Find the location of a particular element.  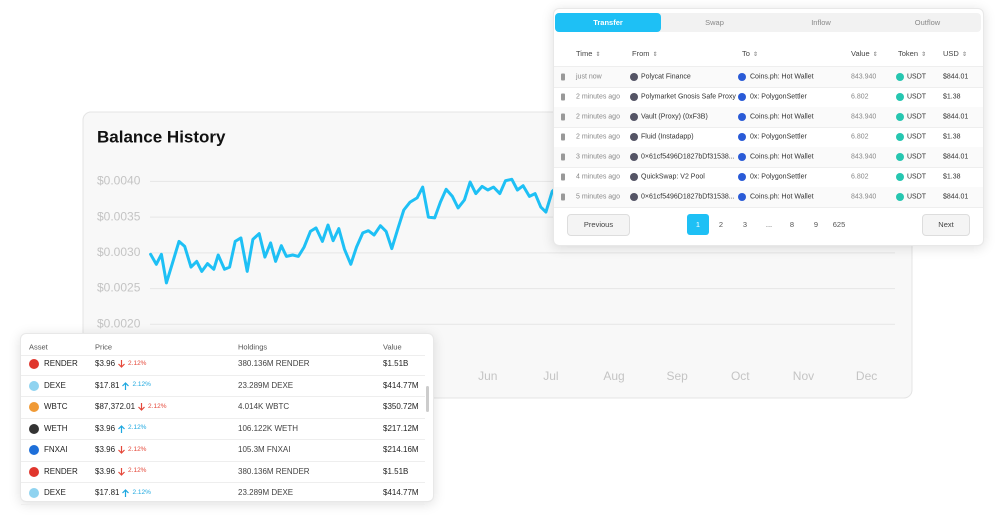

asset-name: RENDER is located at coordinates (61, 363).